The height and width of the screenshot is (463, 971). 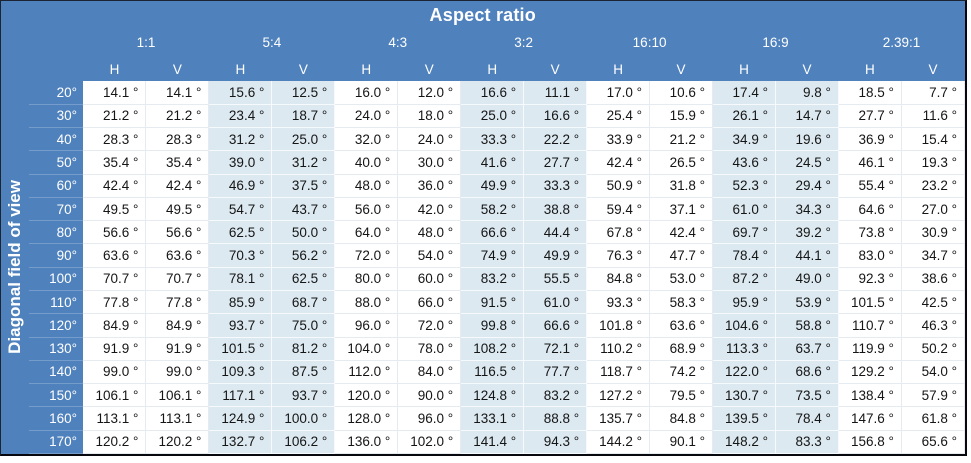 I want to click on value-cell: 62.5 °, so click(x=240, y=232).